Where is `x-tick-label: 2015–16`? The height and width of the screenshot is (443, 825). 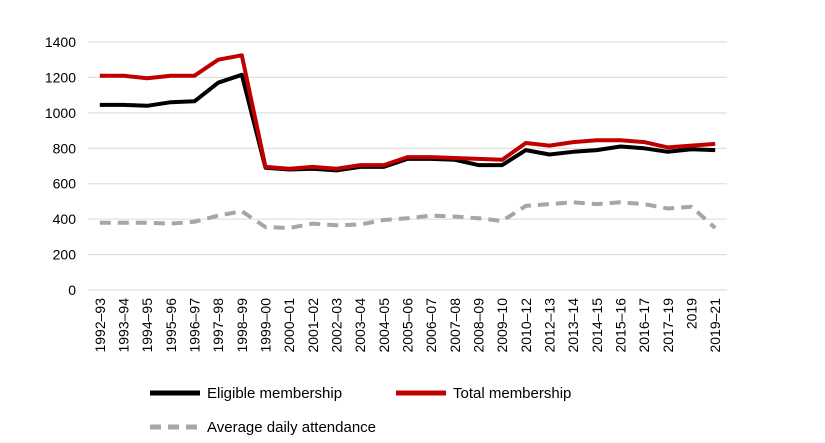 x-tick-label: 2015–16 is located at coordinates (621, 325).